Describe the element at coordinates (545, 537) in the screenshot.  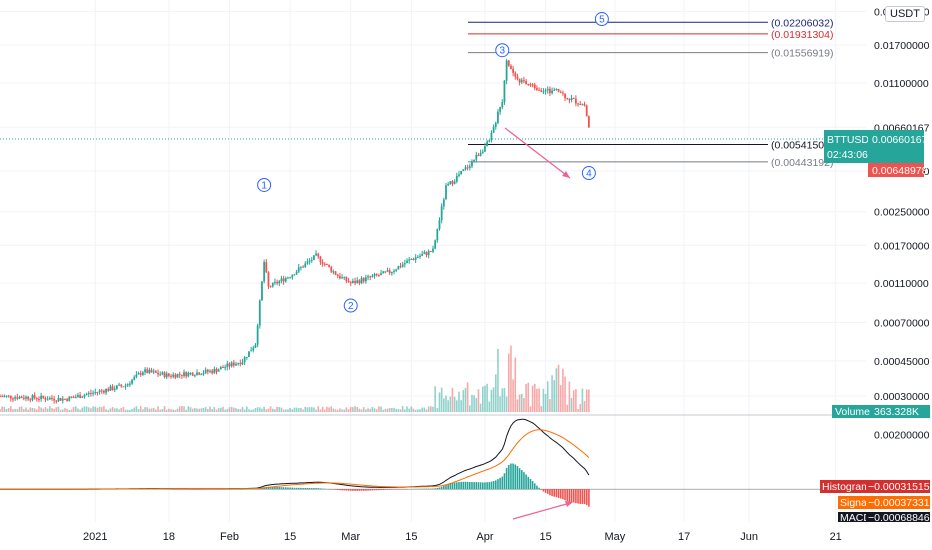
I see `time-tick-label: 15` at that location.